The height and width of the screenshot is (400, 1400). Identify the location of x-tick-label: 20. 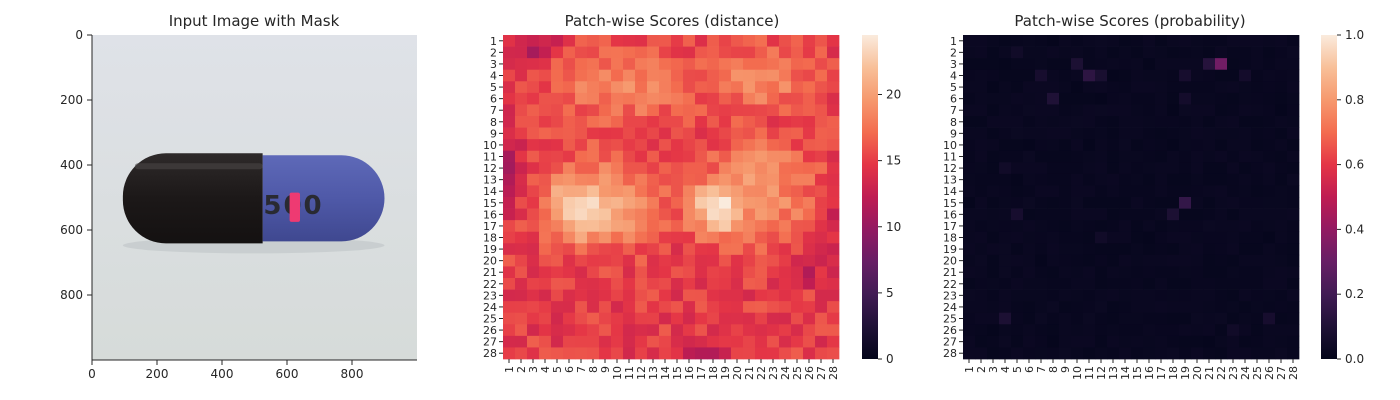
(737, 373).